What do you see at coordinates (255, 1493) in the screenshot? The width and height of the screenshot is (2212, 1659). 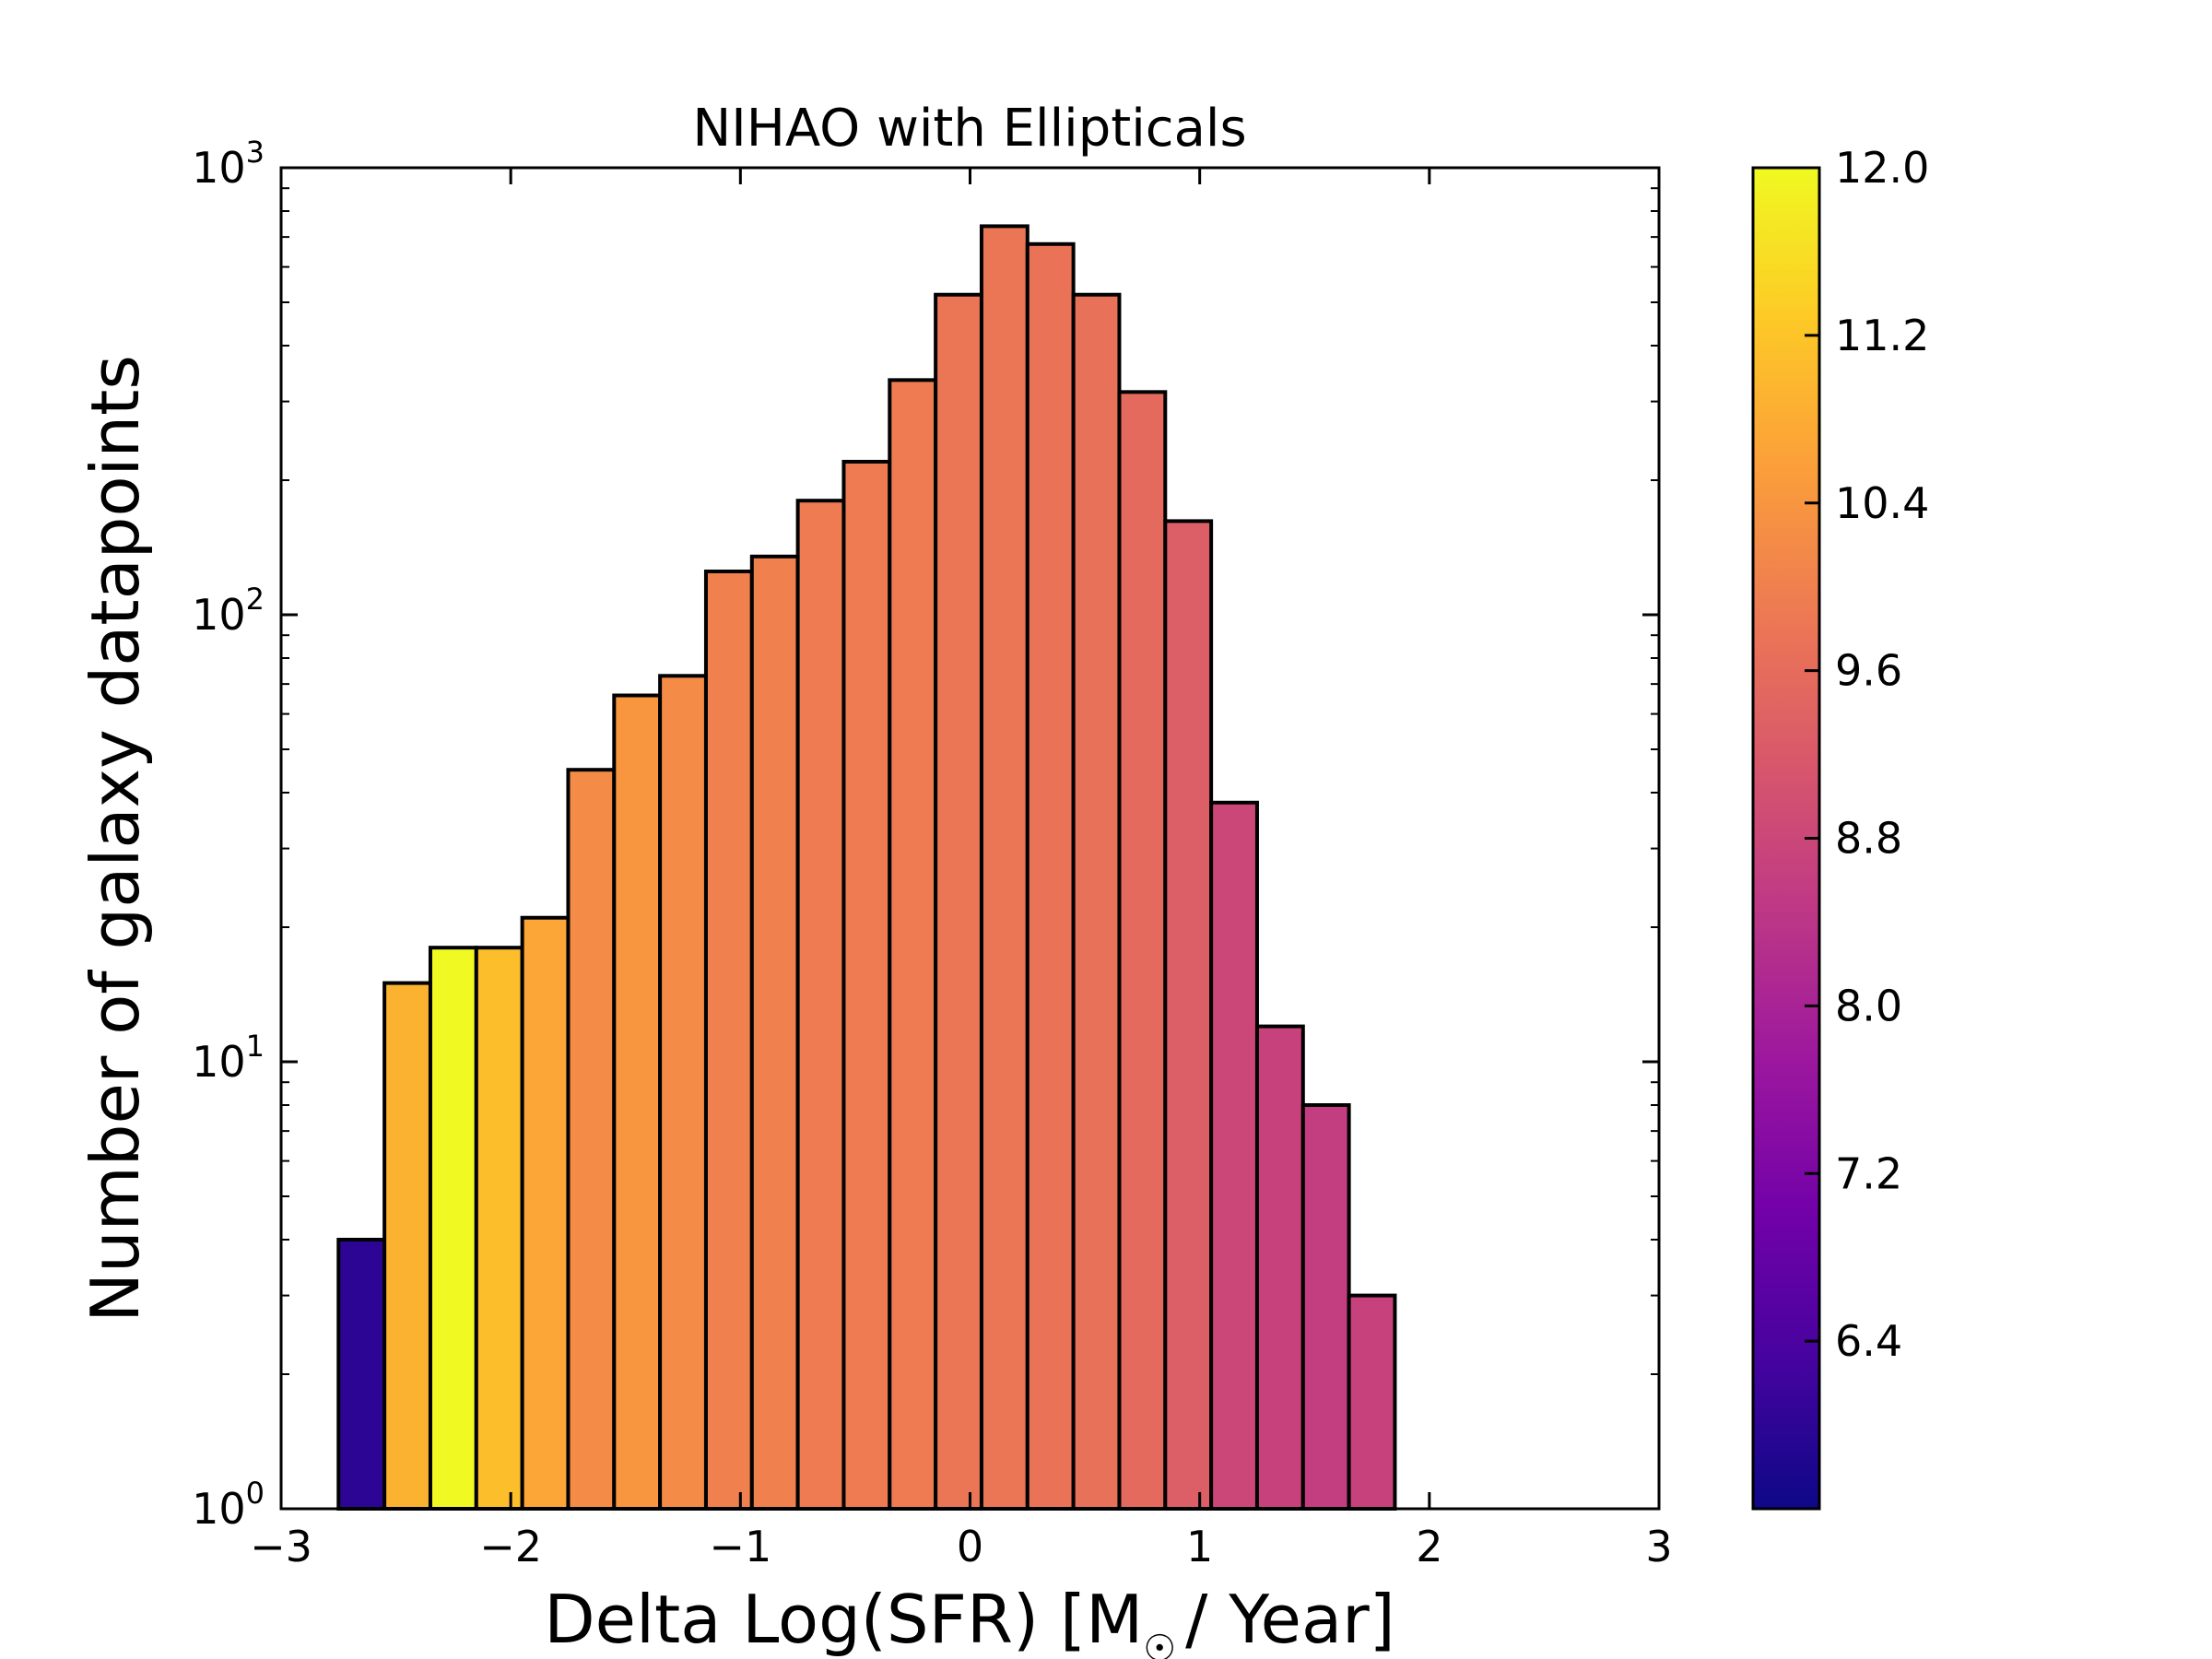 I see `y-tick-exponent: 0` at bounding box center [255, 1493].